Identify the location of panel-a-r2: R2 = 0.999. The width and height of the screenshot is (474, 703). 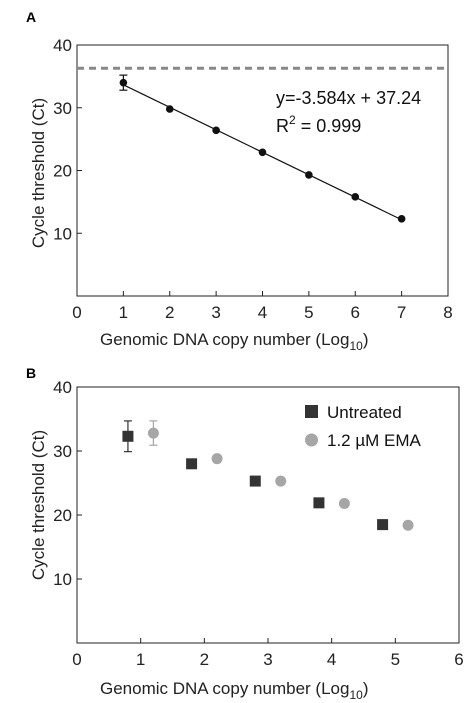
(318, 124).